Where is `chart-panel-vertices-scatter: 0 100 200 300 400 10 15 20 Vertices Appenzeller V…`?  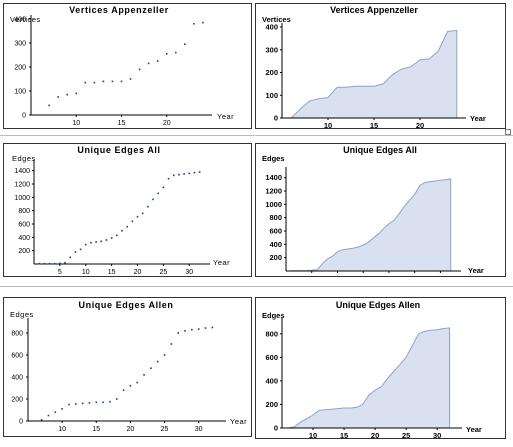
chart-panel-vertices-scatter: 0 100 200 300 400 10 15 20 Vertices Appenzeller V… is located at coordinates (127, 66).